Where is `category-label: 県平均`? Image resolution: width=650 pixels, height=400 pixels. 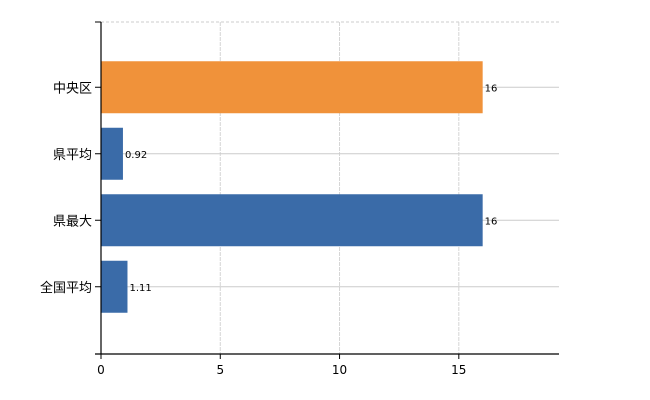
category-label: 県平均 is located at coordinates (72, 155).